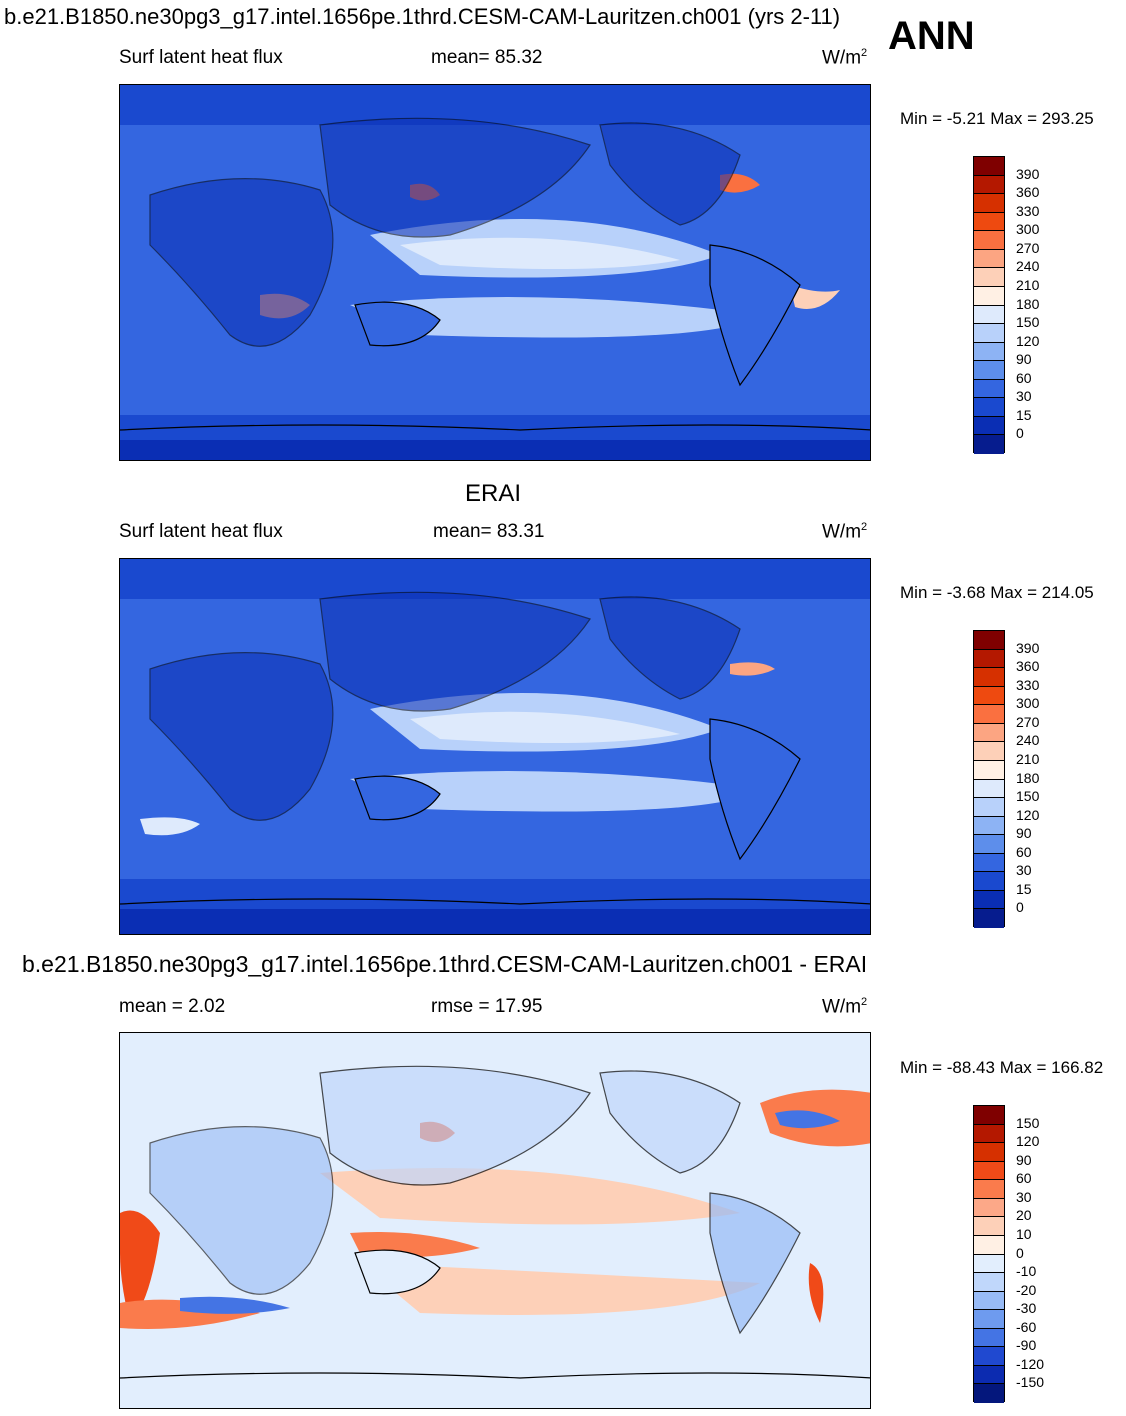 The width and height of the screenshot is (1126, 1416). What do you see at coordinates (1026, 1289) in the screenshot?
I see `colorbar-label: -20` at bounding box center [1026, 1289].